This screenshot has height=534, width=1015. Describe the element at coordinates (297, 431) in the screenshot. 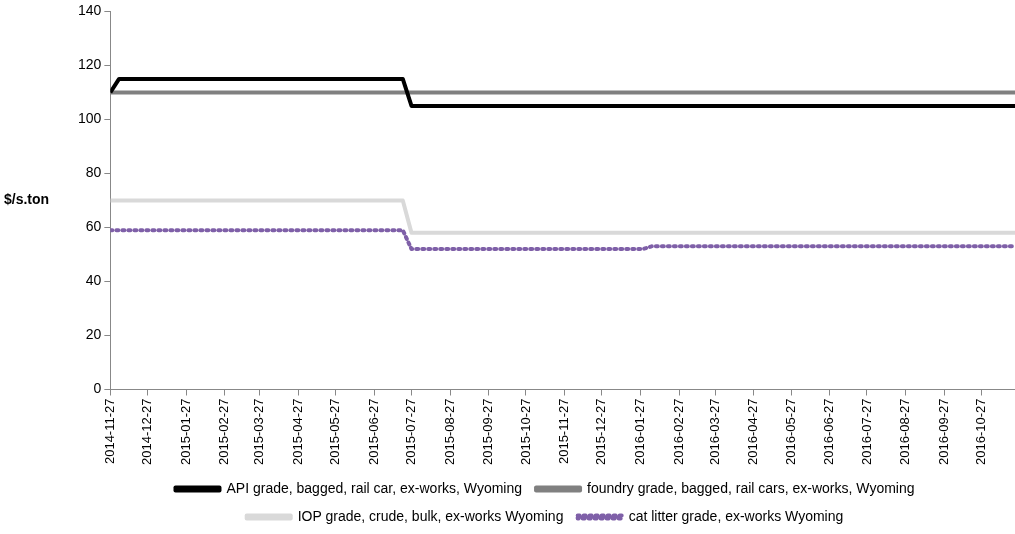

I see `x-tick-label: 2015-04-27` at that location.